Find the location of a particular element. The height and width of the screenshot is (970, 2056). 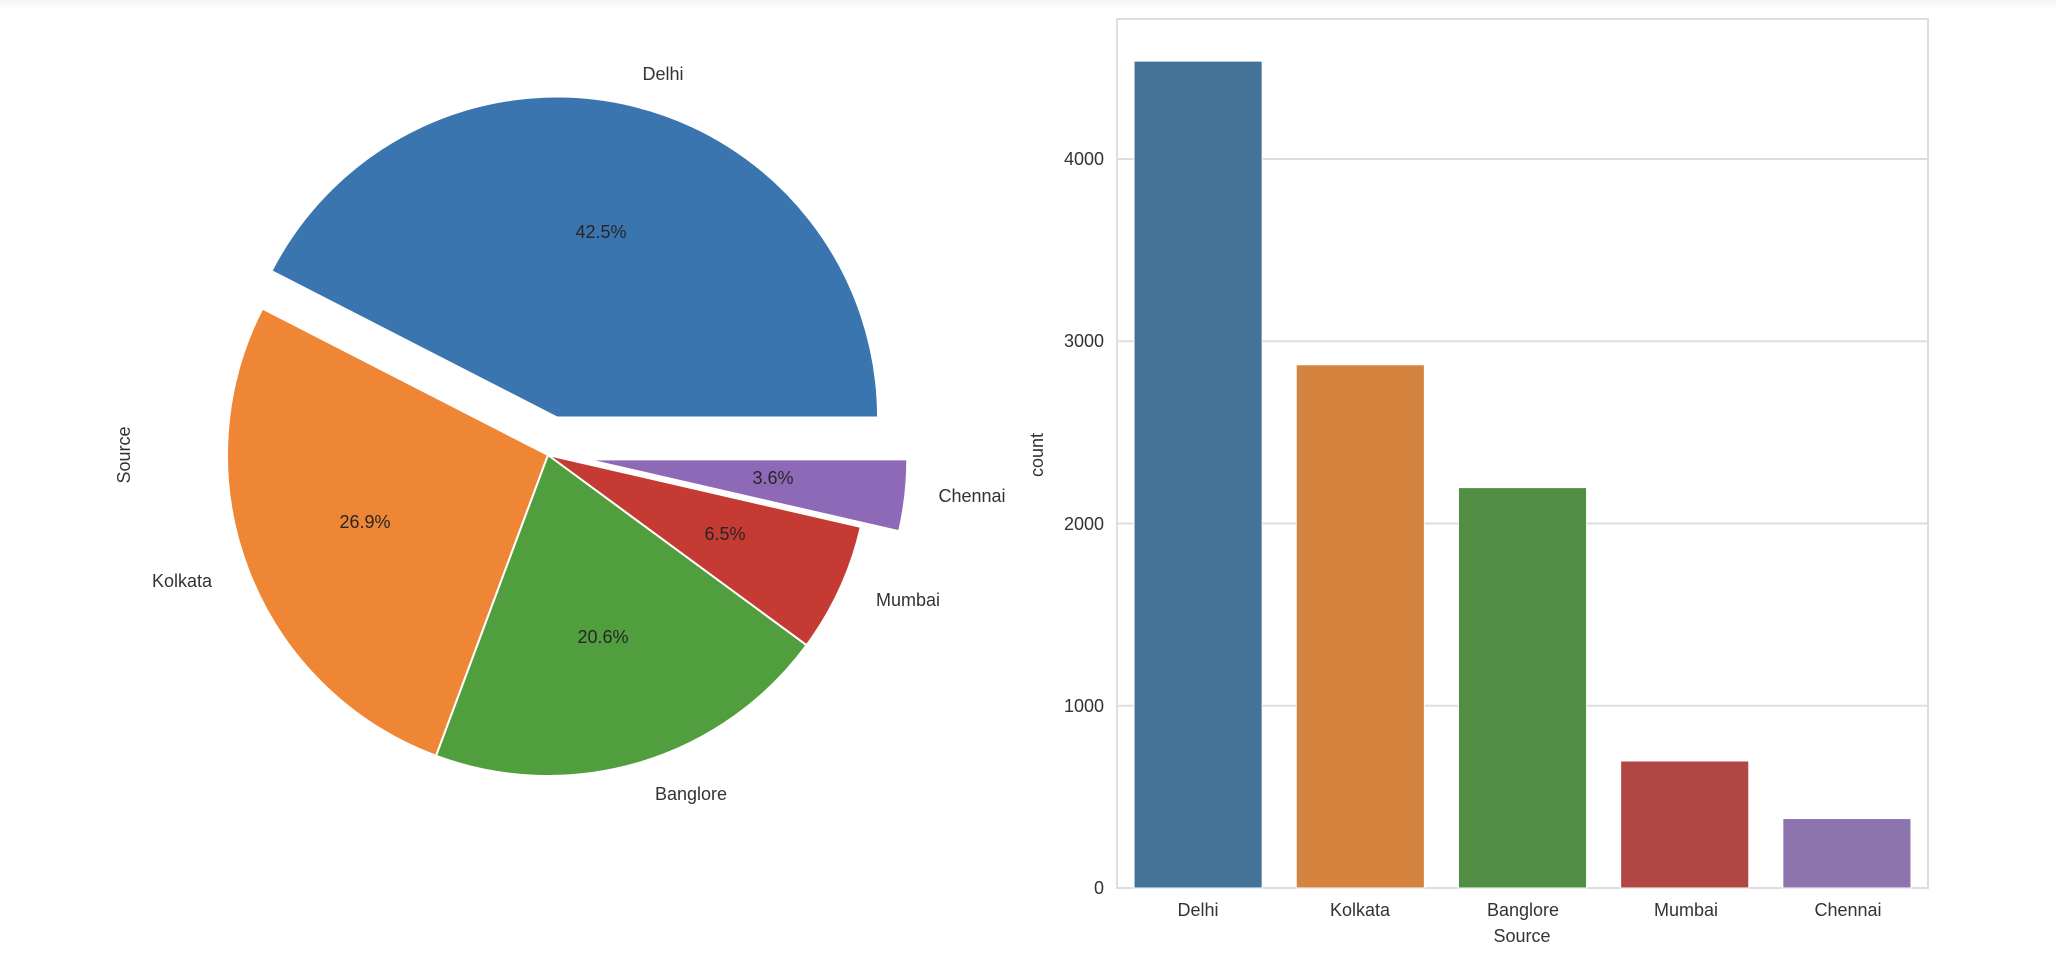

xtick-mumbai: Mumbai is located at coordinates (1686, 910).